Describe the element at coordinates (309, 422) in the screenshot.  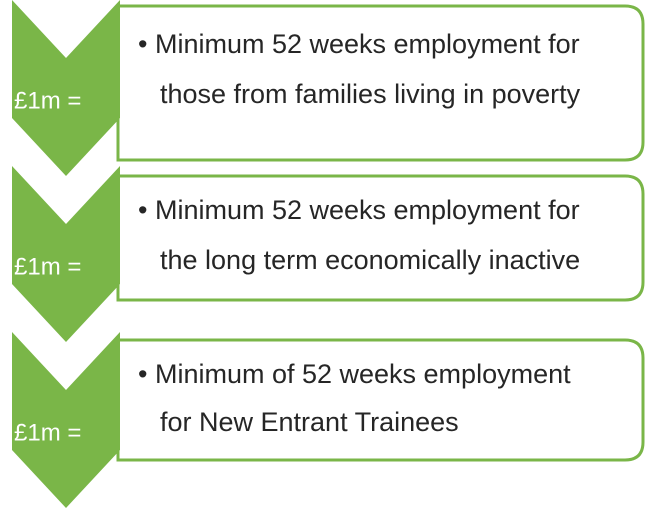
I see `item-text: for New Entrant Trainees` at that location.